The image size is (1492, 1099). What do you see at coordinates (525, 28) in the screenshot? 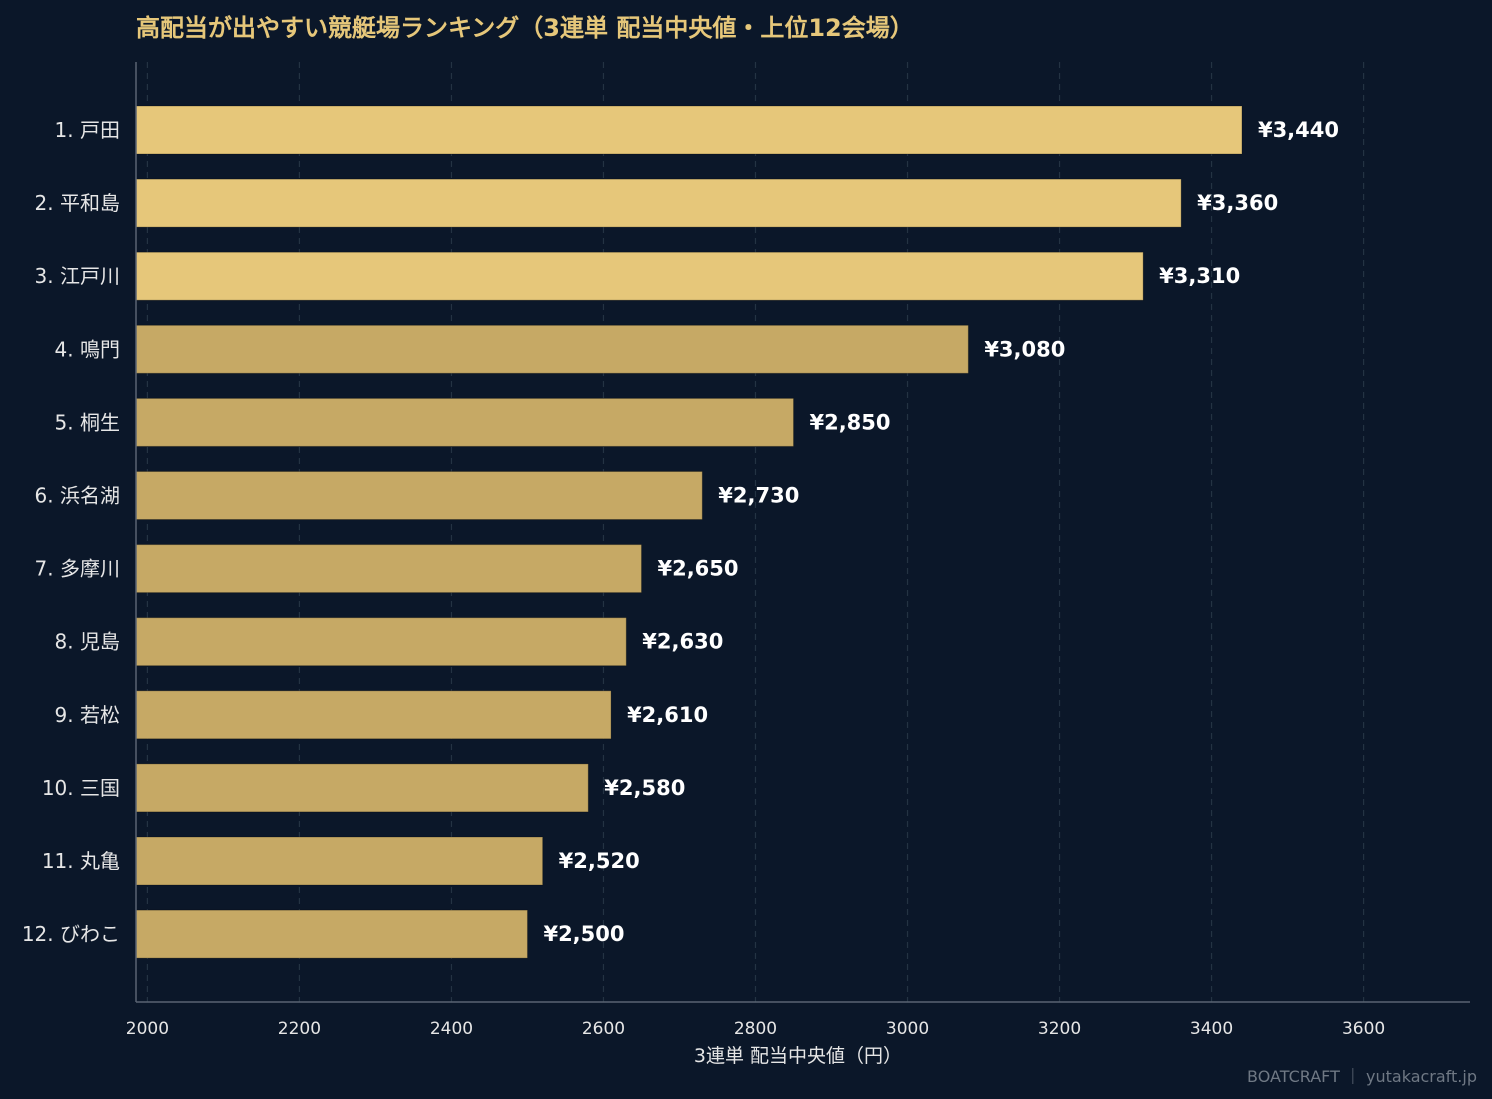
I see `chart-title: 高配当が出やすい競艇場ランキング（3連単 配当中央値・上位12会場）` at bounding box center [525, 28].